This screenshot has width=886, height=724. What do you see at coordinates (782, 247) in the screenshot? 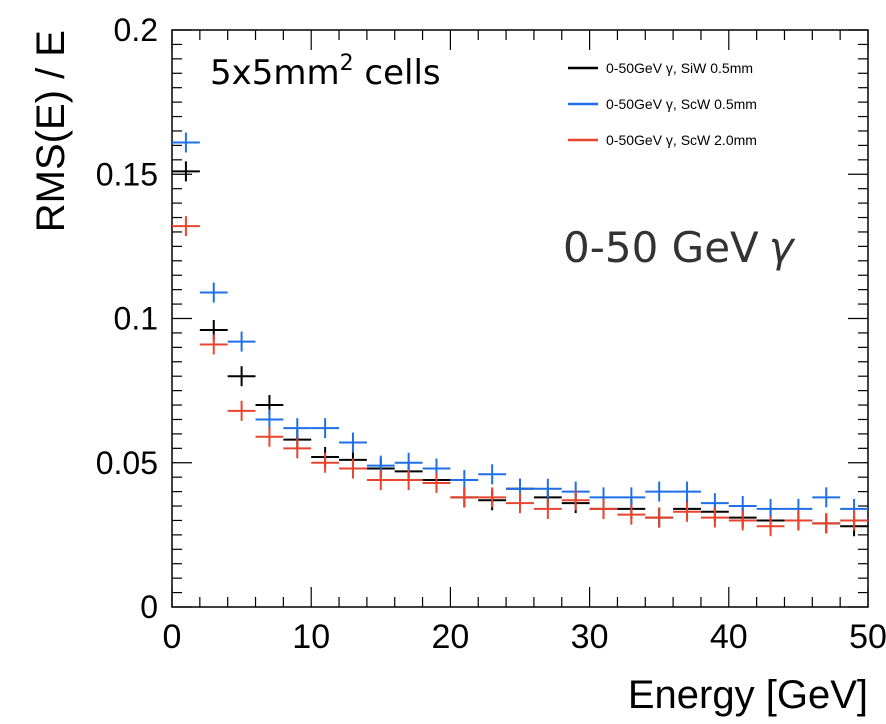
I see `energy-annotation-symbol: γ` at bounding box center [782, 247].